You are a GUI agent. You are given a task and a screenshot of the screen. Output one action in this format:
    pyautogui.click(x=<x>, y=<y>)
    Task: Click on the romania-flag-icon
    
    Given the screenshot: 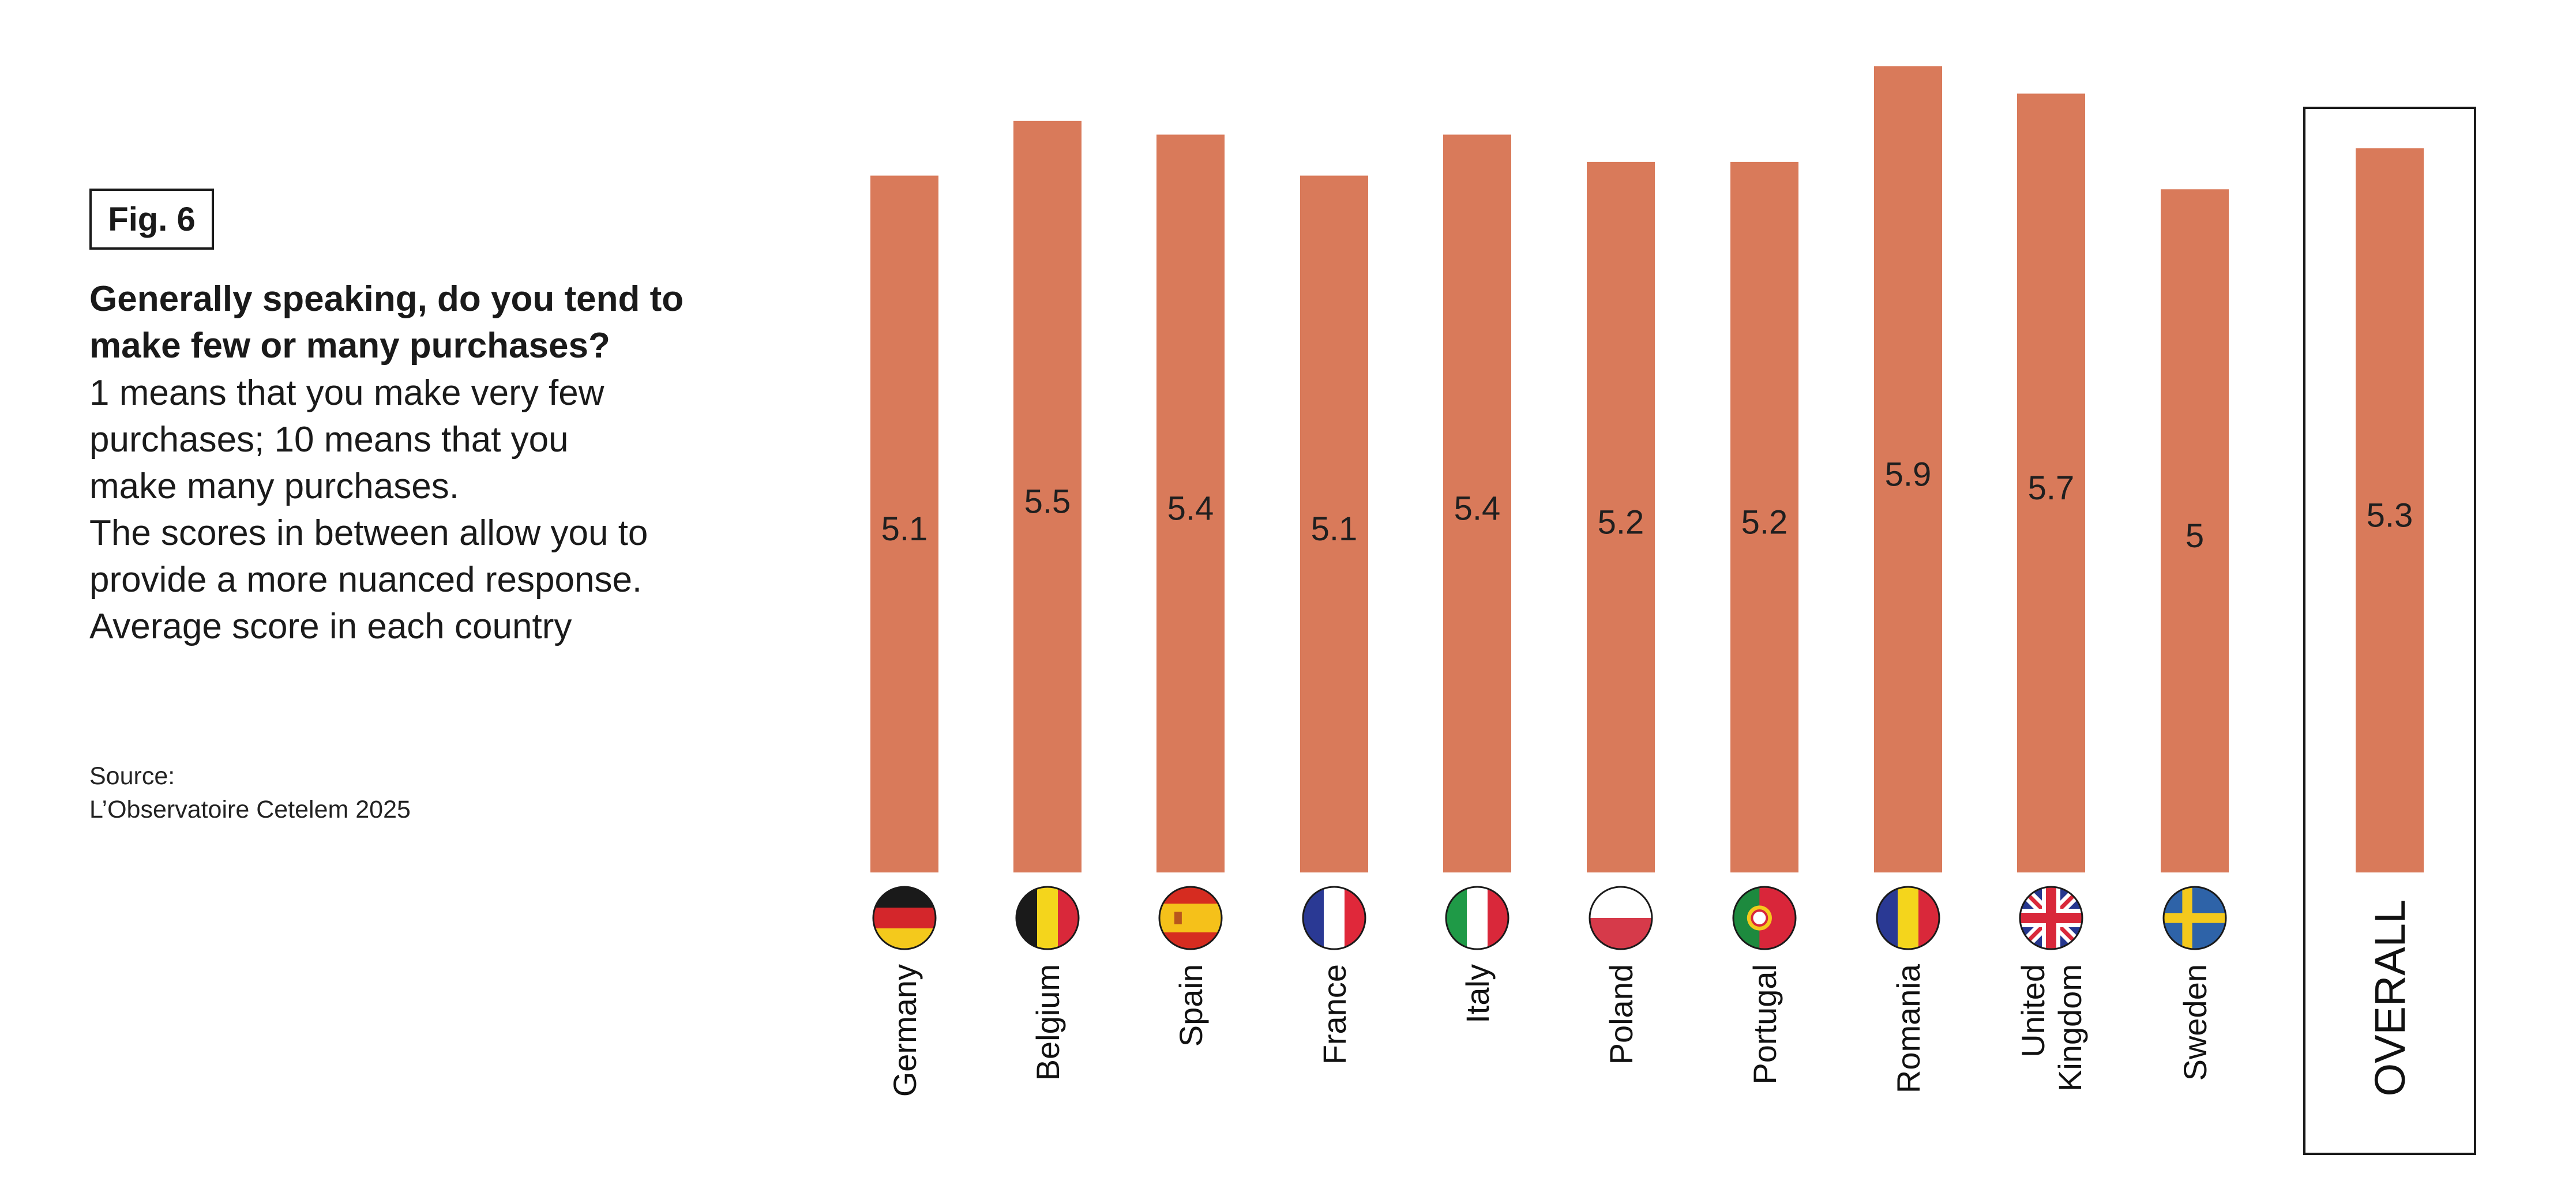 What is the action you would take?
    pyautogui.click(x=1908, y=918)
    